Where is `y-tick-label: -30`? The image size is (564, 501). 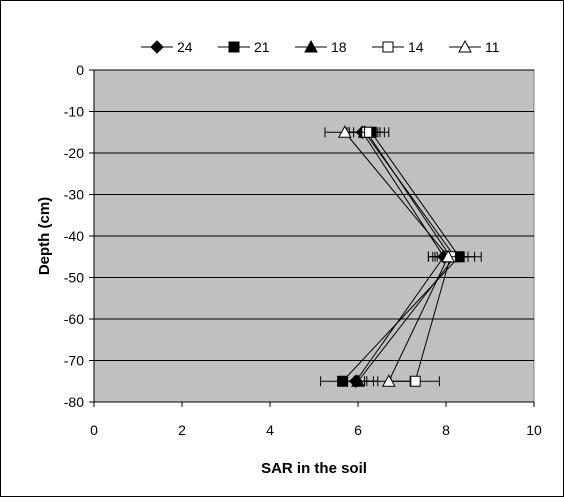
y-tick-label: -30 is located at coordinates (74, 195).